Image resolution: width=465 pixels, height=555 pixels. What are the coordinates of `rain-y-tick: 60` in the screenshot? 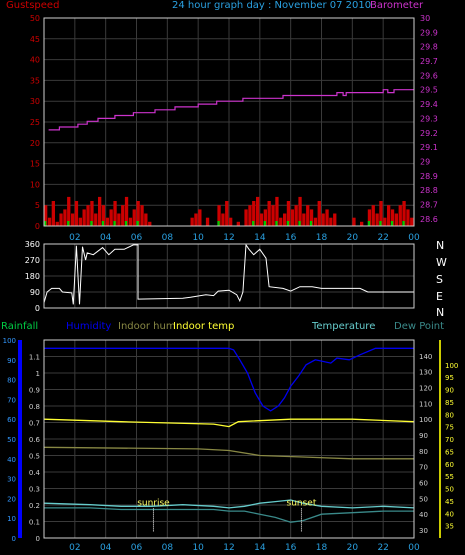 It's located at (11, 420).